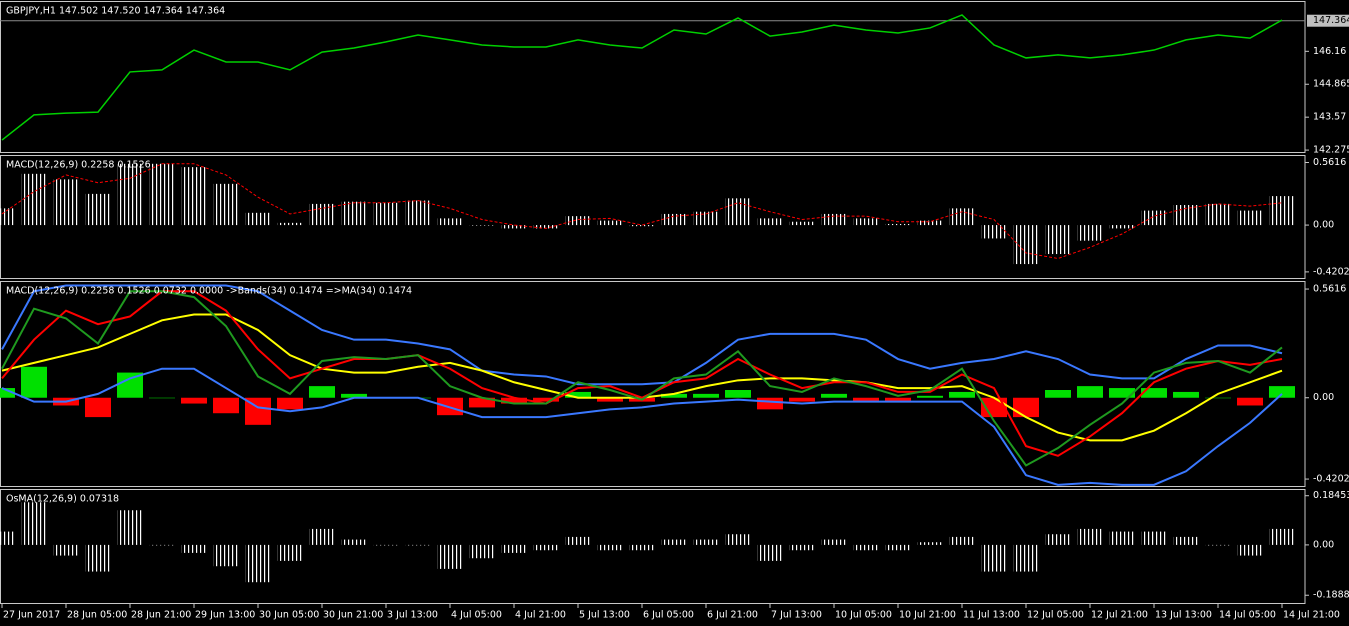  Describe the element at coordinates (863, 615) in the screenshot. I see `x-tick-label: 10 Jul 05:00` at that location.